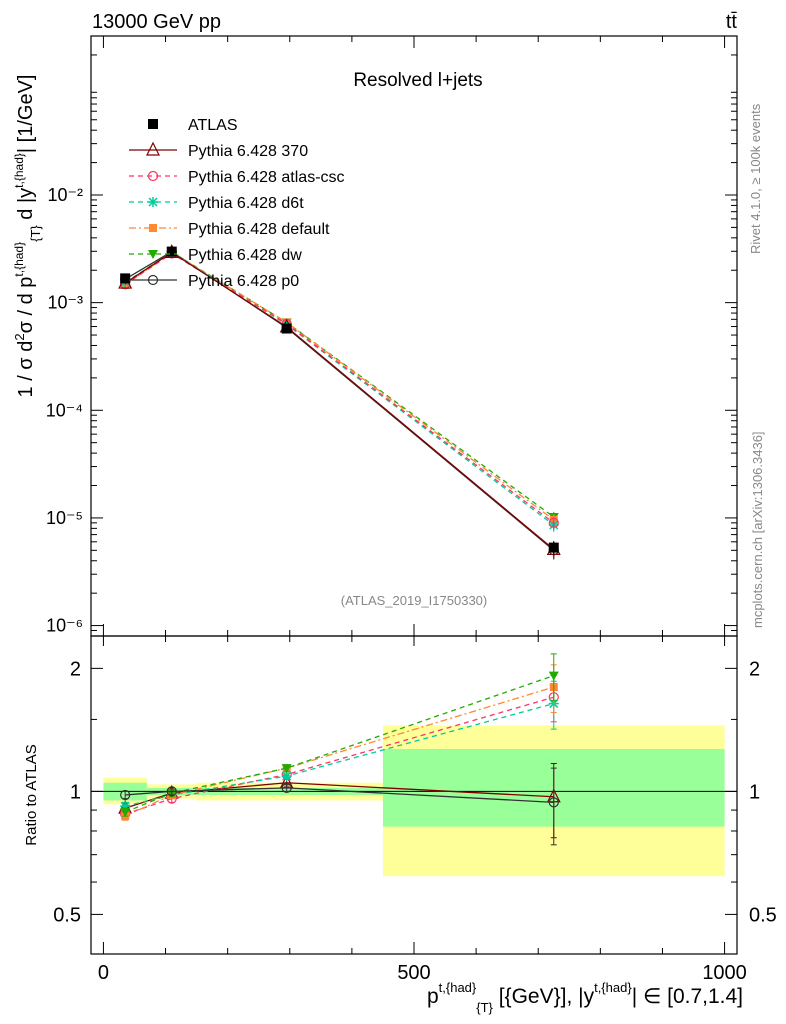 The height and width of the screenshot is (1024, 786). What do you see at coordinates (754, 669) in the screenshot?
I see `ratio-ytick-label-right: 2` at bounding box center [754, 669].